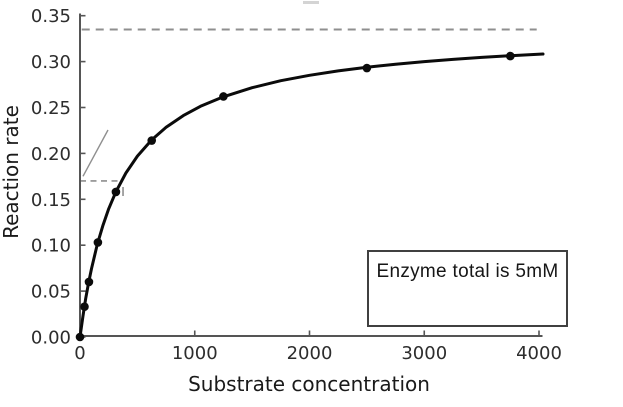 This screenshot has height=407, width=623. What do you see at coordinates (11, 172) in the screenshot?
I see `y-axis-title: Reaction rate` at bounding box center [11, 172].